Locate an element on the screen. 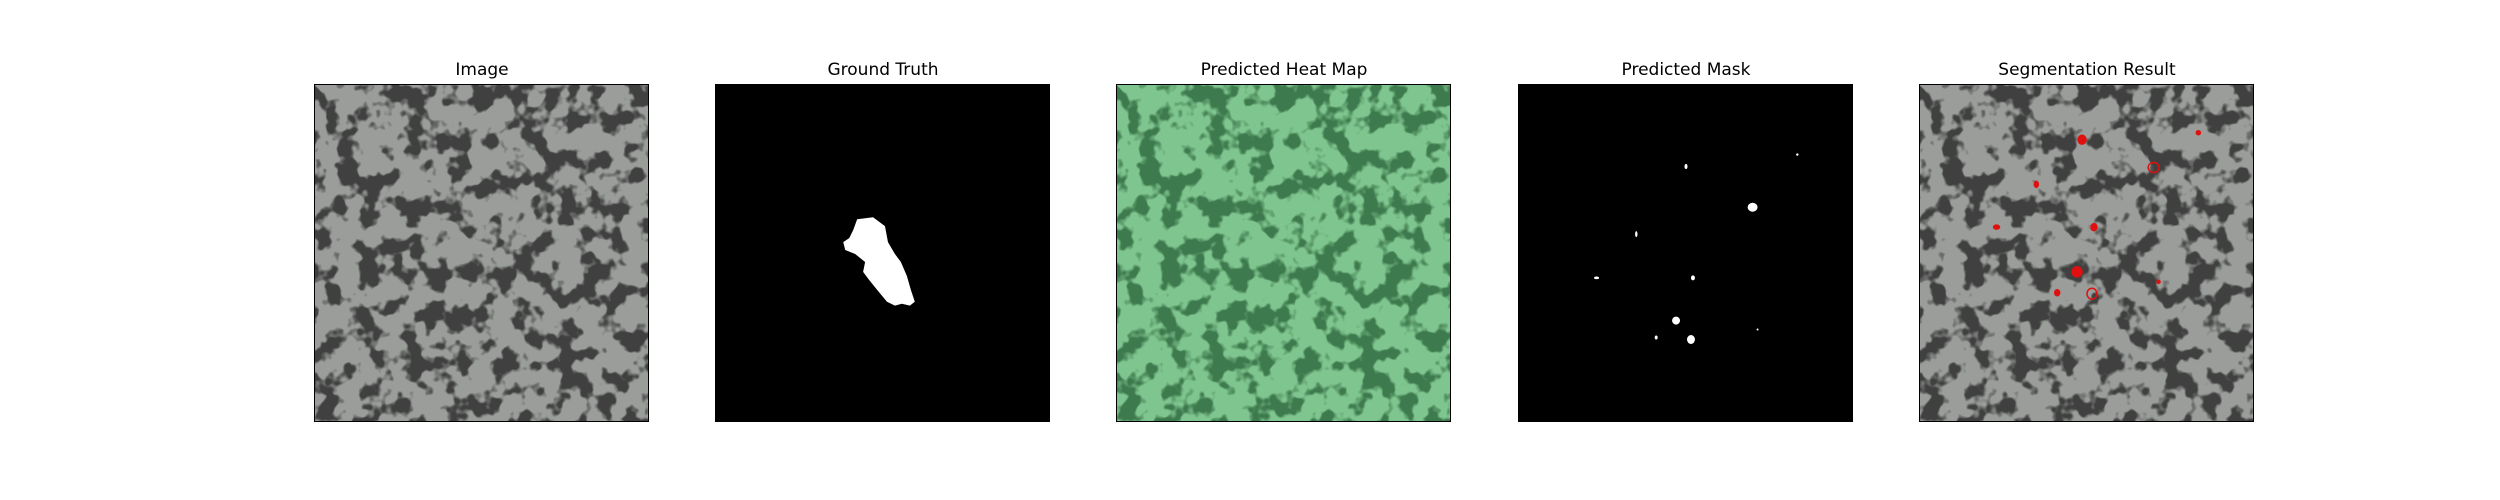 This screenshot has width=2500, height=500. predicted-mask-view is located at coordinates (1685, 253).